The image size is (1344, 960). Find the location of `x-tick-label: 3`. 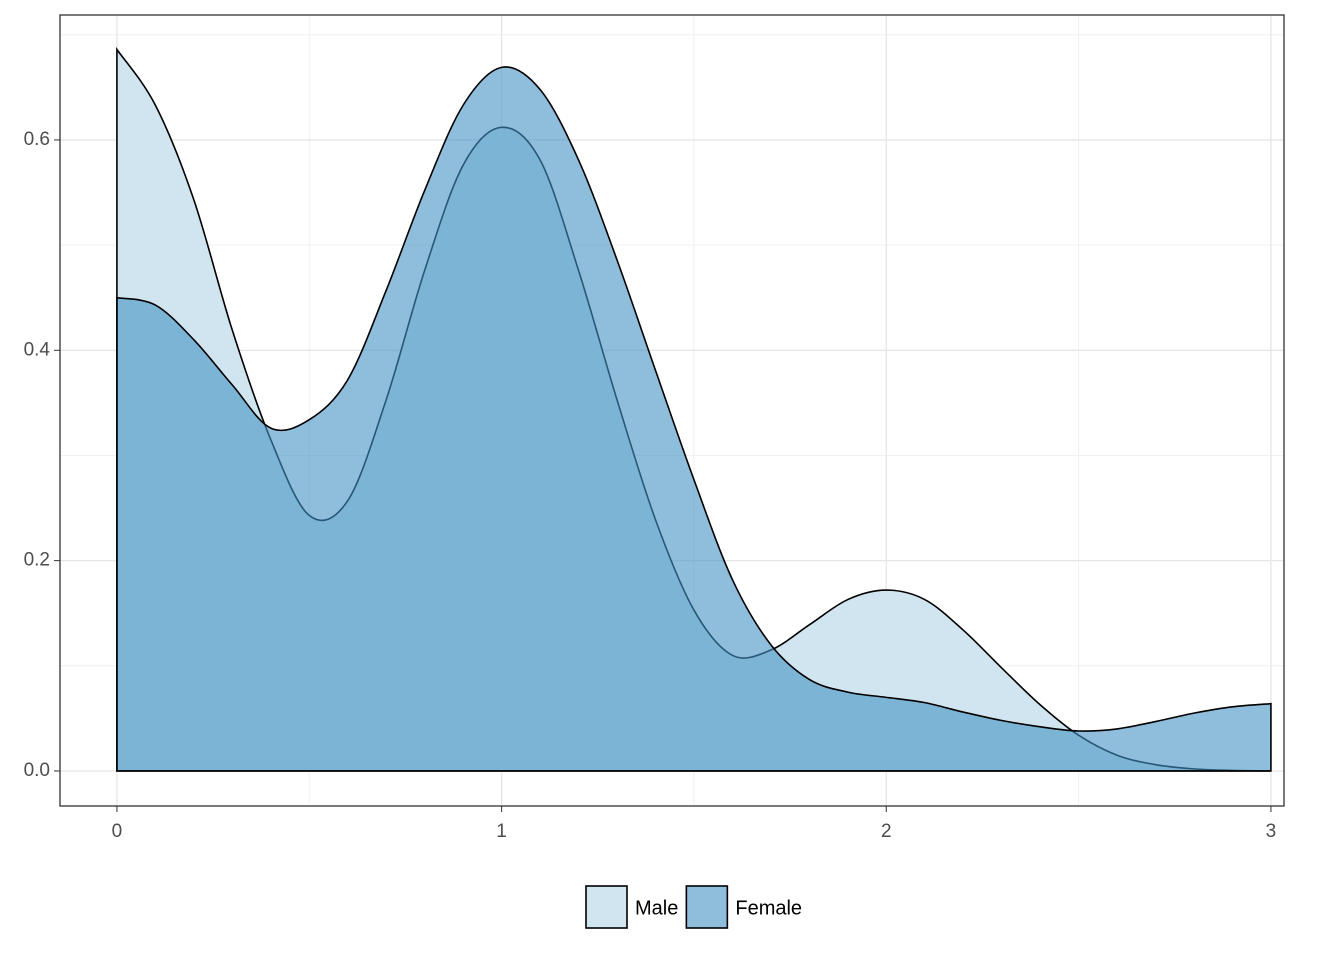

x-tick-label: 3 is located at coordinates (1271, 831).